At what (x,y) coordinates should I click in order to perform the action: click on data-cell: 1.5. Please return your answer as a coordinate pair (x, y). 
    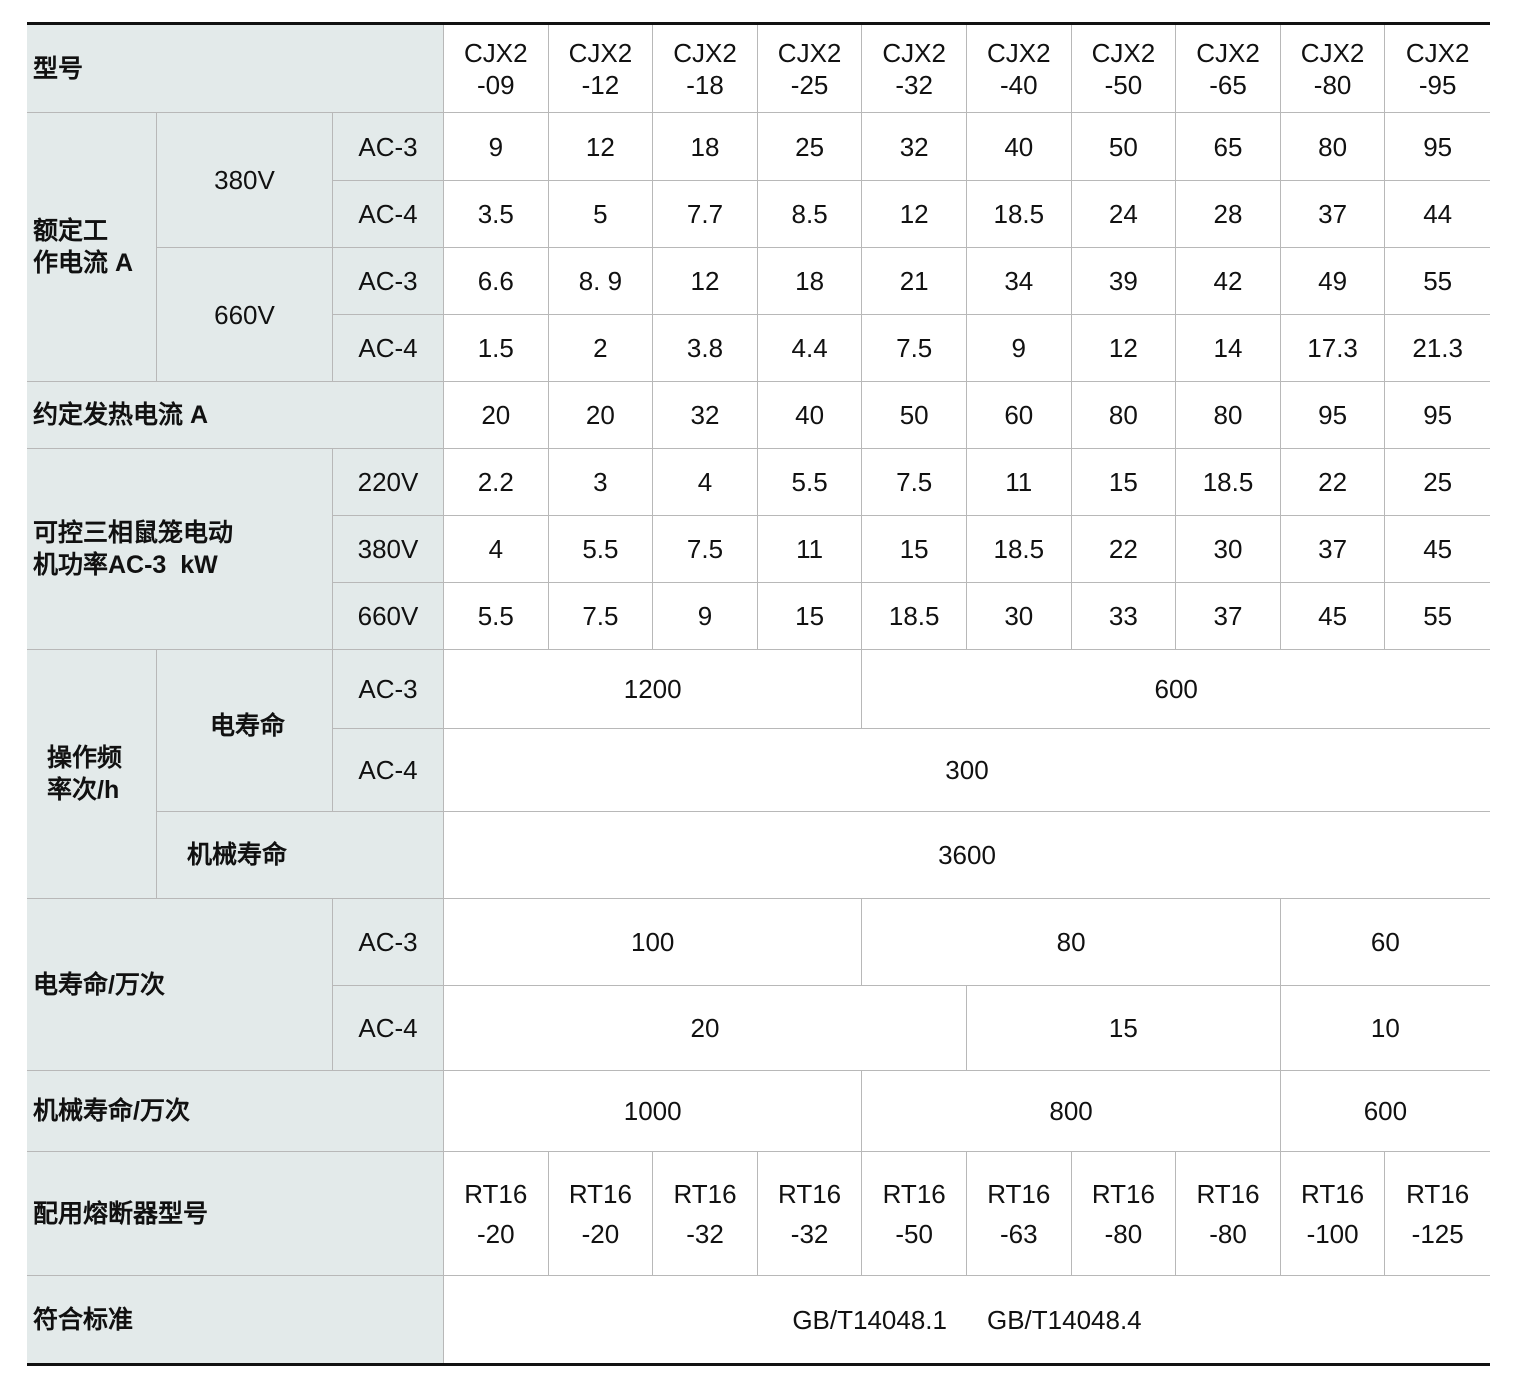
    Looking at the image, I should click on (496, 348).